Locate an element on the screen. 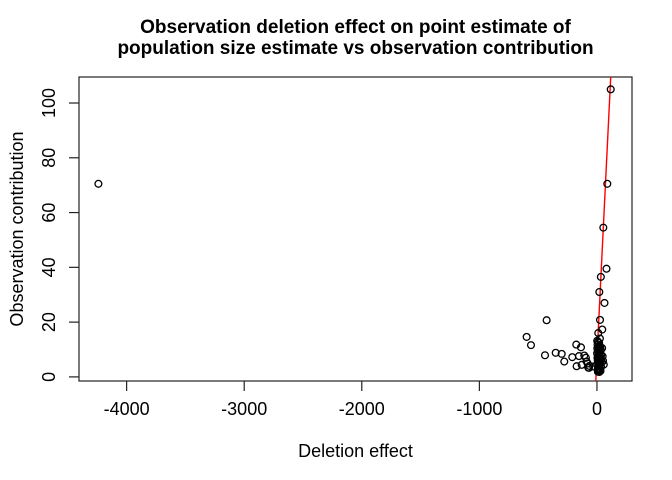 The height and width of the screenshot is (480, 672). y-tick-label: 20 is located at coordinates (49, 322).